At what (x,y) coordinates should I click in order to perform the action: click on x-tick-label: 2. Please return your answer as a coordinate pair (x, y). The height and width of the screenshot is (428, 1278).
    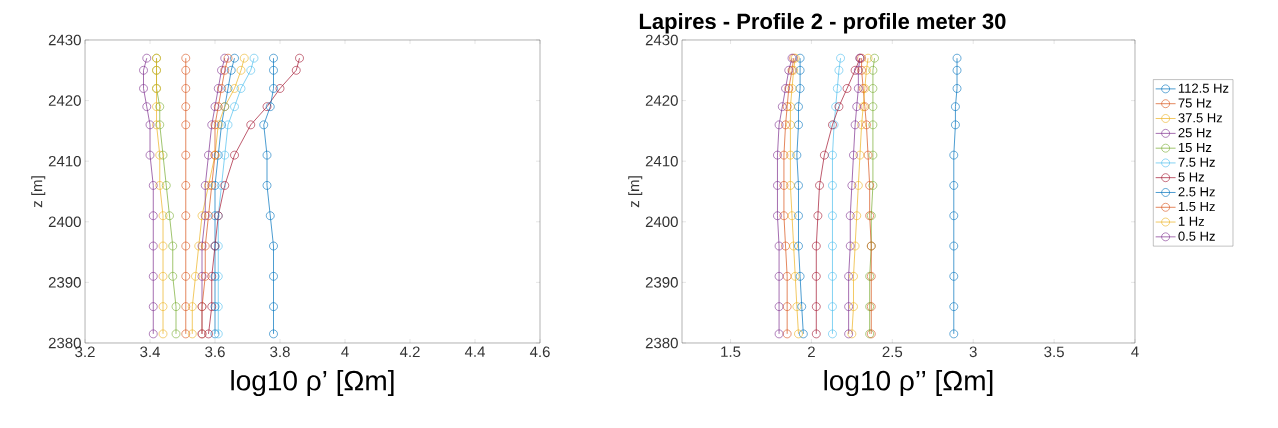
    Looking at the image, I should click on (811, 351).